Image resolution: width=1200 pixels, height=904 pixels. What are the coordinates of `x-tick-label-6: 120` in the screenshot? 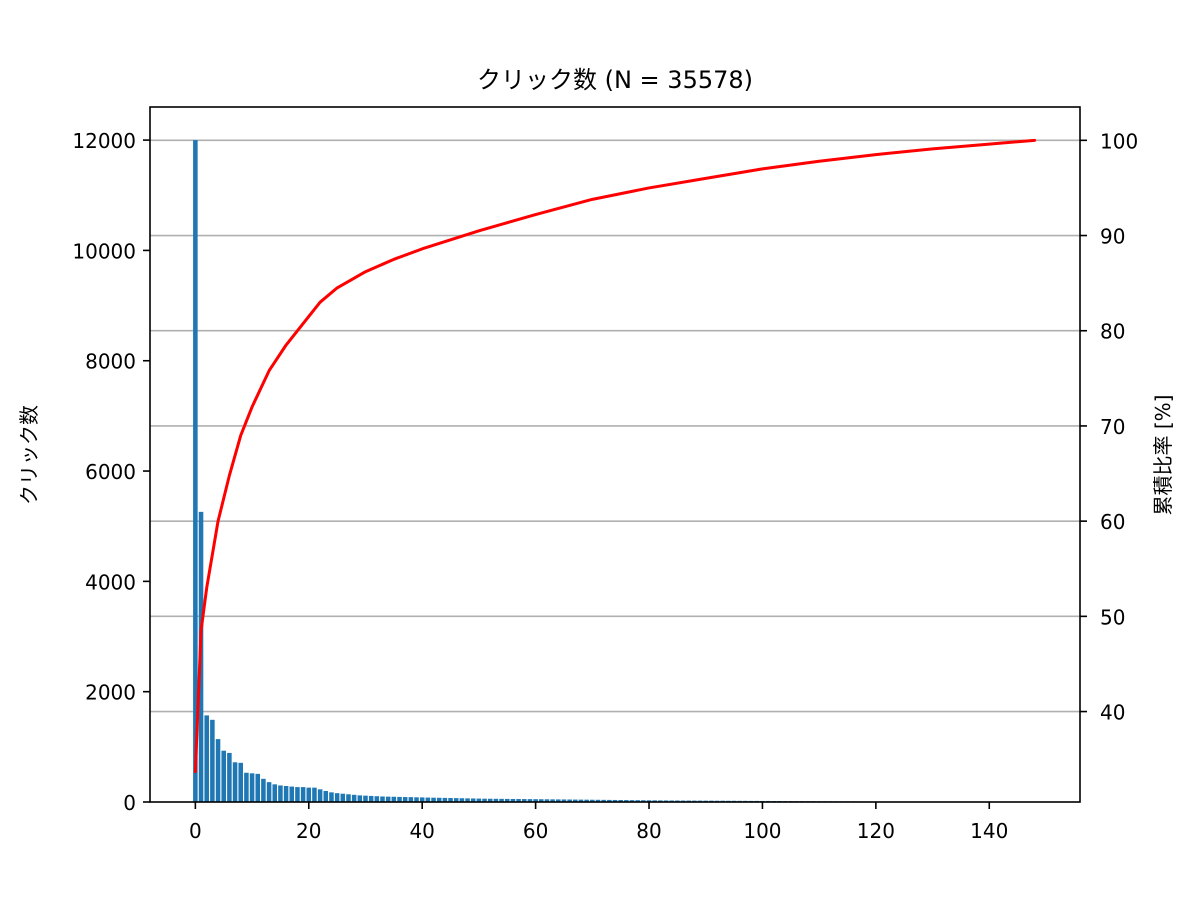 It's located at (876, 831).